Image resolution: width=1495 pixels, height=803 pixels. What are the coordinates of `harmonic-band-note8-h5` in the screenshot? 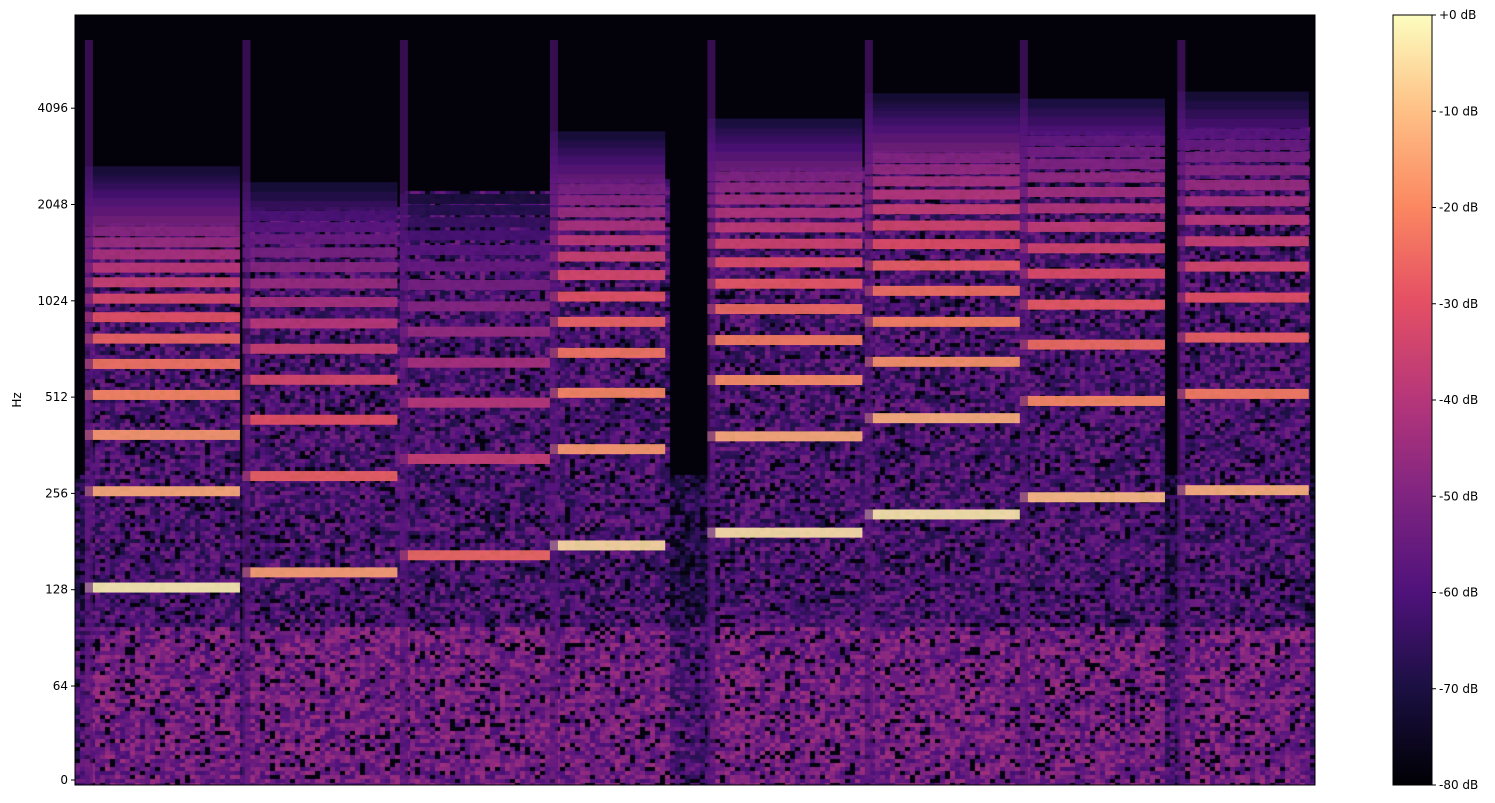 It's located at (1243, 266).